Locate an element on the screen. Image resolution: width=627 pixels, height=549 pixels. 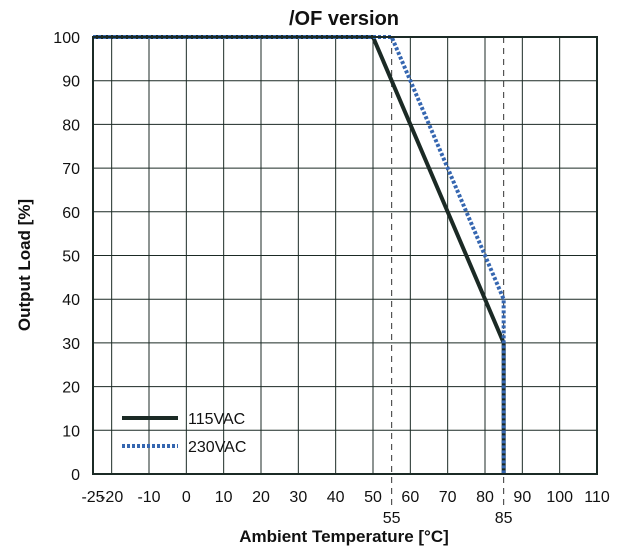
x-tick-label: 30 is located at coordinates (298, 497).